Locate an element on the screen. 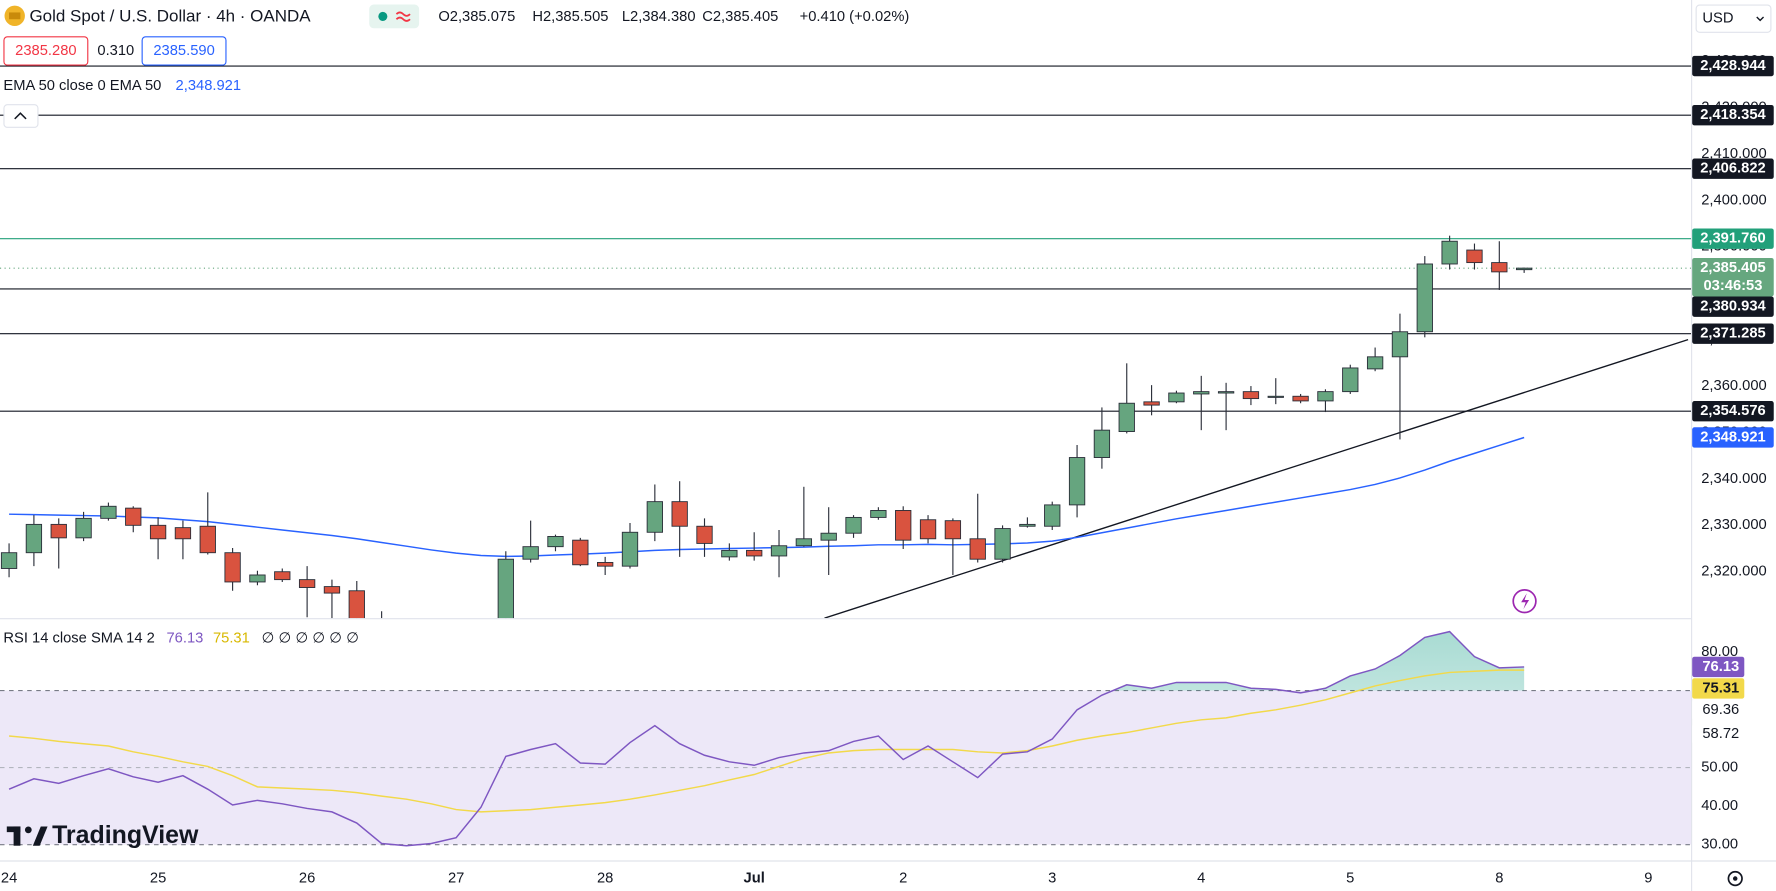 The height and width of the screenshot is (891, 1776). price-label: 2,371.285 is located at coordinates (1732, 334).